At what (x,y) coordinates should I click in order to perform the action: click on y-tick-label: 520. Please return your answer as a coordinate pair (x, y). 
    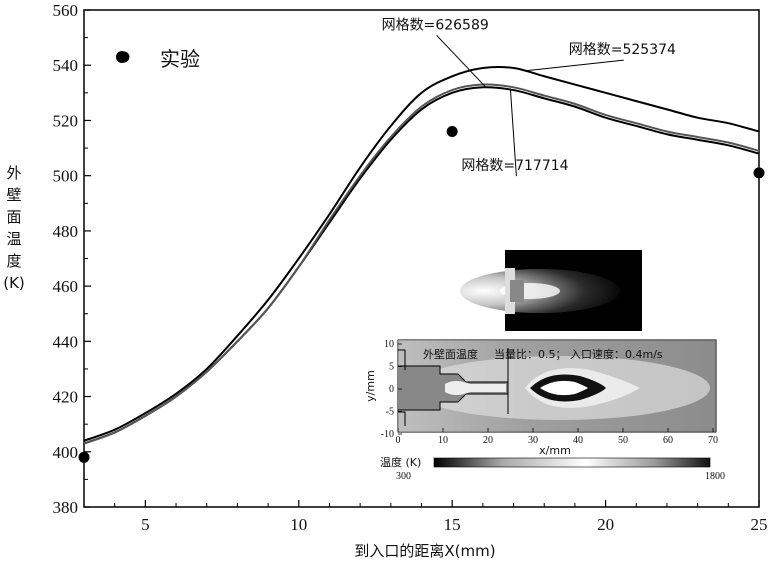
    Looking at the image, I should click on (66, 120).